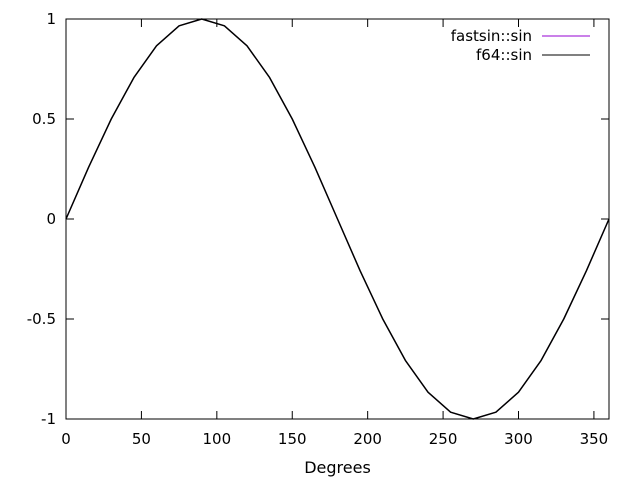 Image resolution: width=640 pixels, height=480 pixels. Describe the element at coordinates (51, 19) in the screenshot. I see `y-tick-label: 1` at that location.